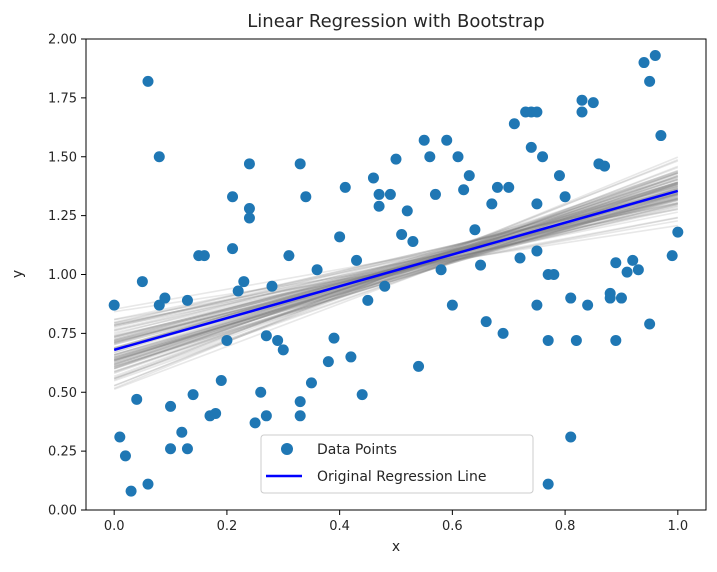 The width and height of the screenshot is (717, 572). I want to click on y-tick-label: 0.75, so click(62, 334).